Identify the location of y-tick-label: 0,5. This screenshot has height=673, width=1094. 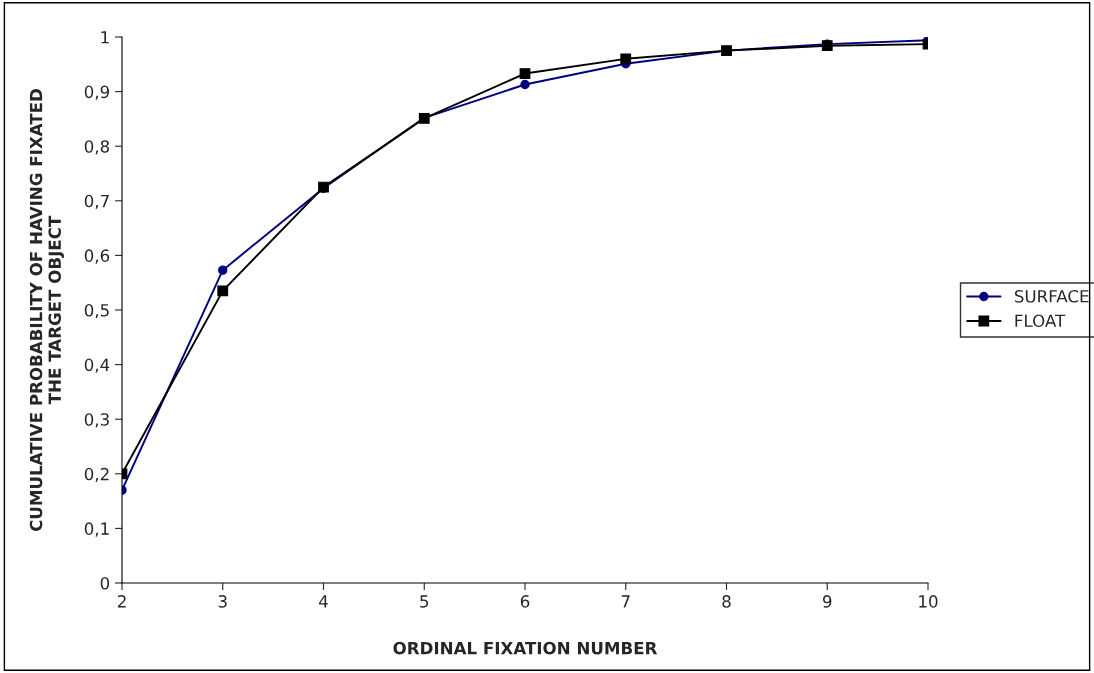
(96, 311).